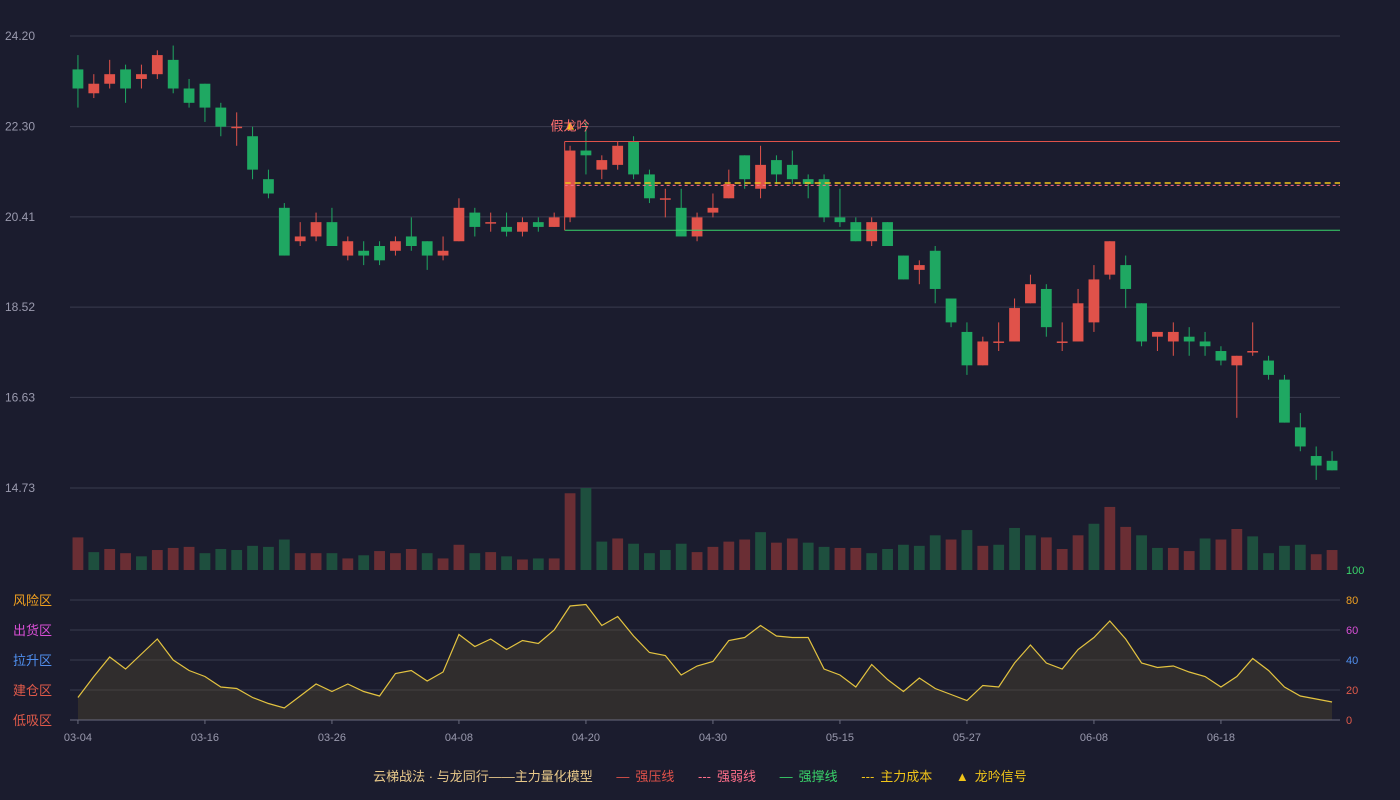 The height and width of the screenshot is (800, 1400). What do you see at coordinates (645, 776) in the screenshot?
I see `legend-strong-pressure: — 强压线` at bounding box center [645, 776].